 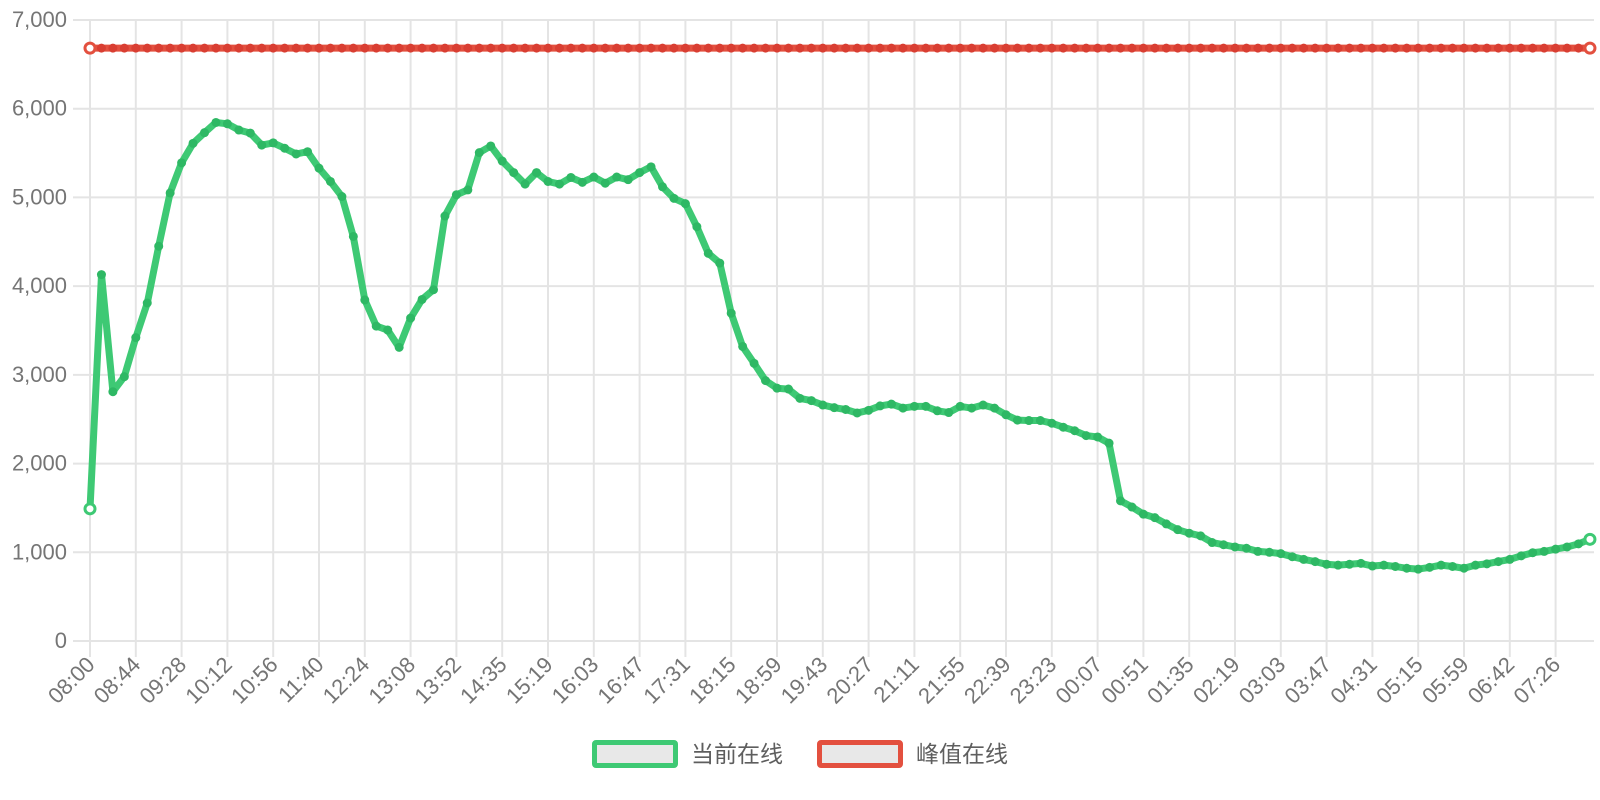 What do you see at coordinates (1590, 539) in the screenshot?
I see `current-online-endpoint-marker` at bounding box center [1590, 539].